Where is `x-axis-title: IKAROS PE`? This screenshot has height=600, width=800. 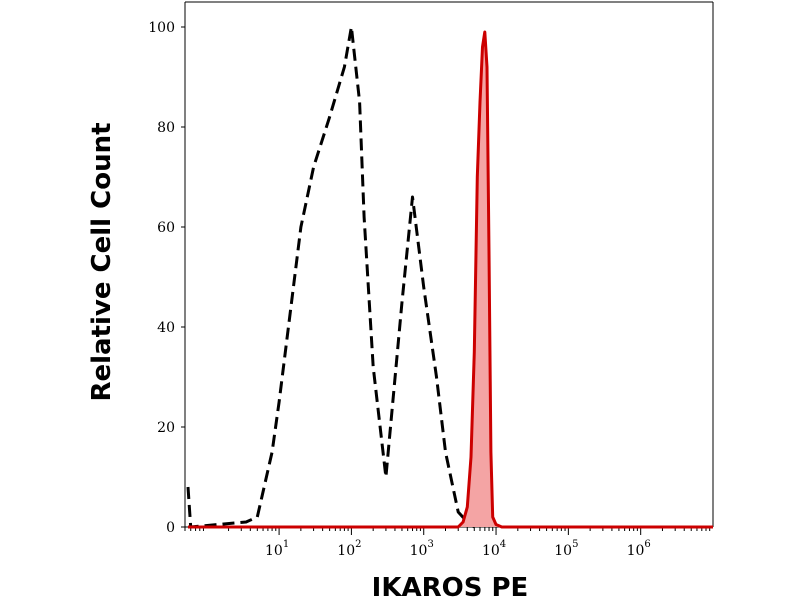 x-axis-title: IKAROS PE is located at coordinates (450, 586).